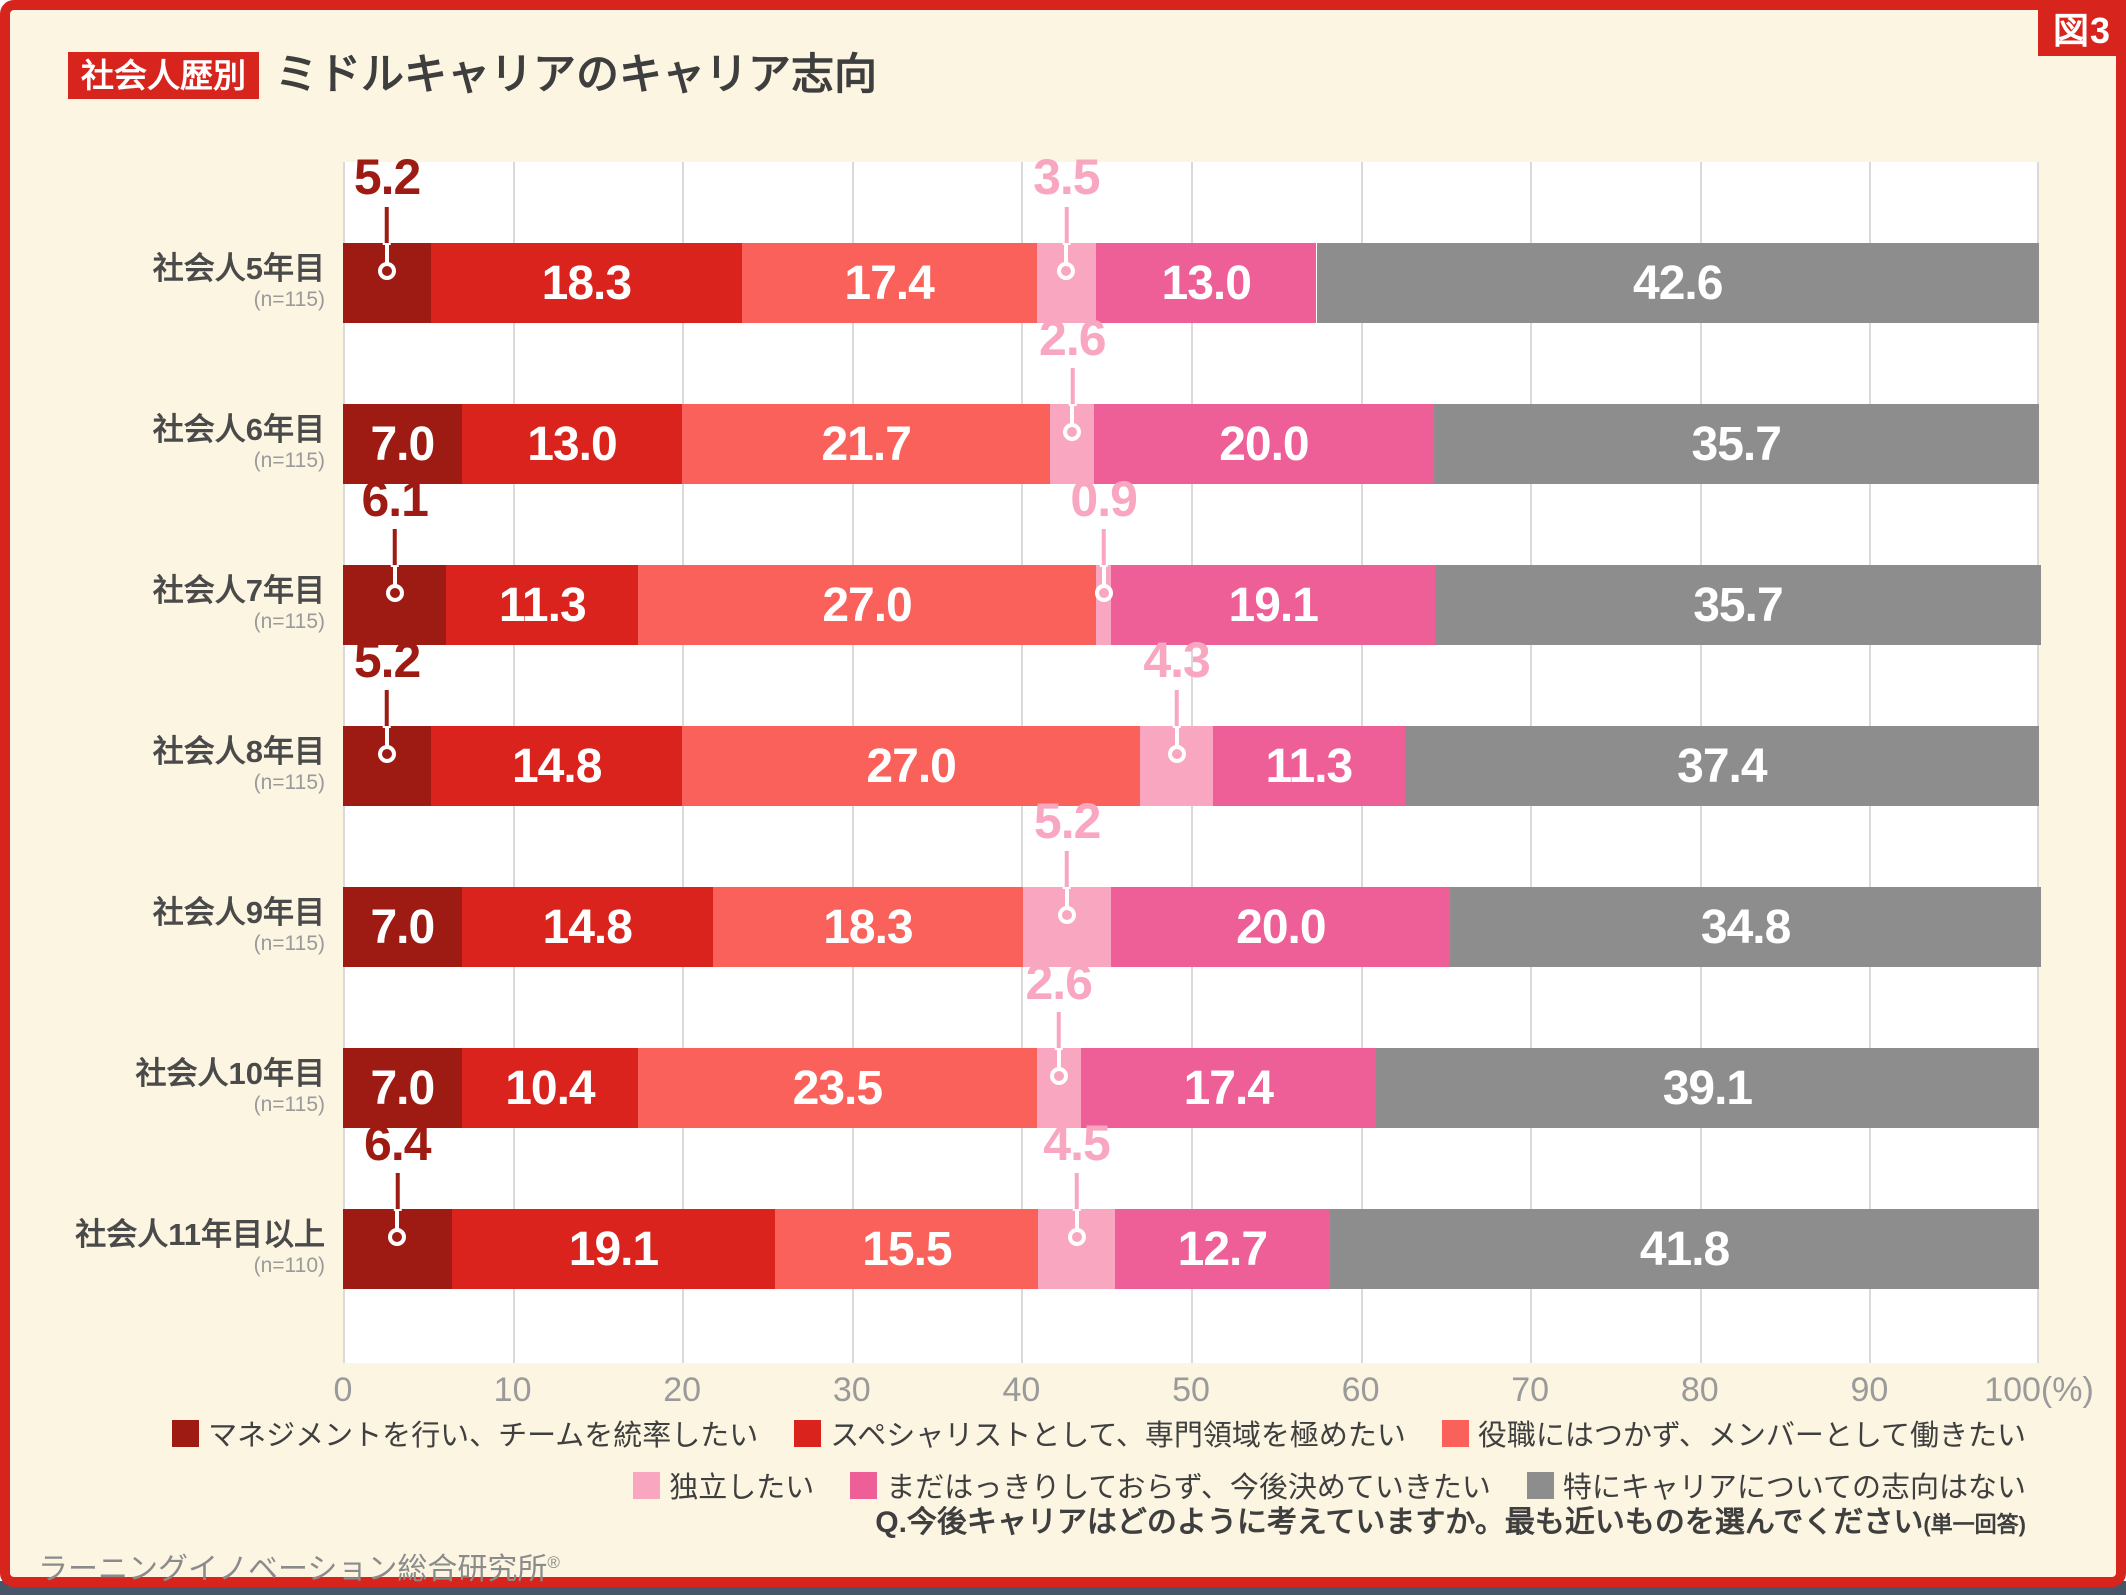 The height and width of the screenshot is (1595, 2126). I want to click on value-label: 37.4, so click(1722, 766).